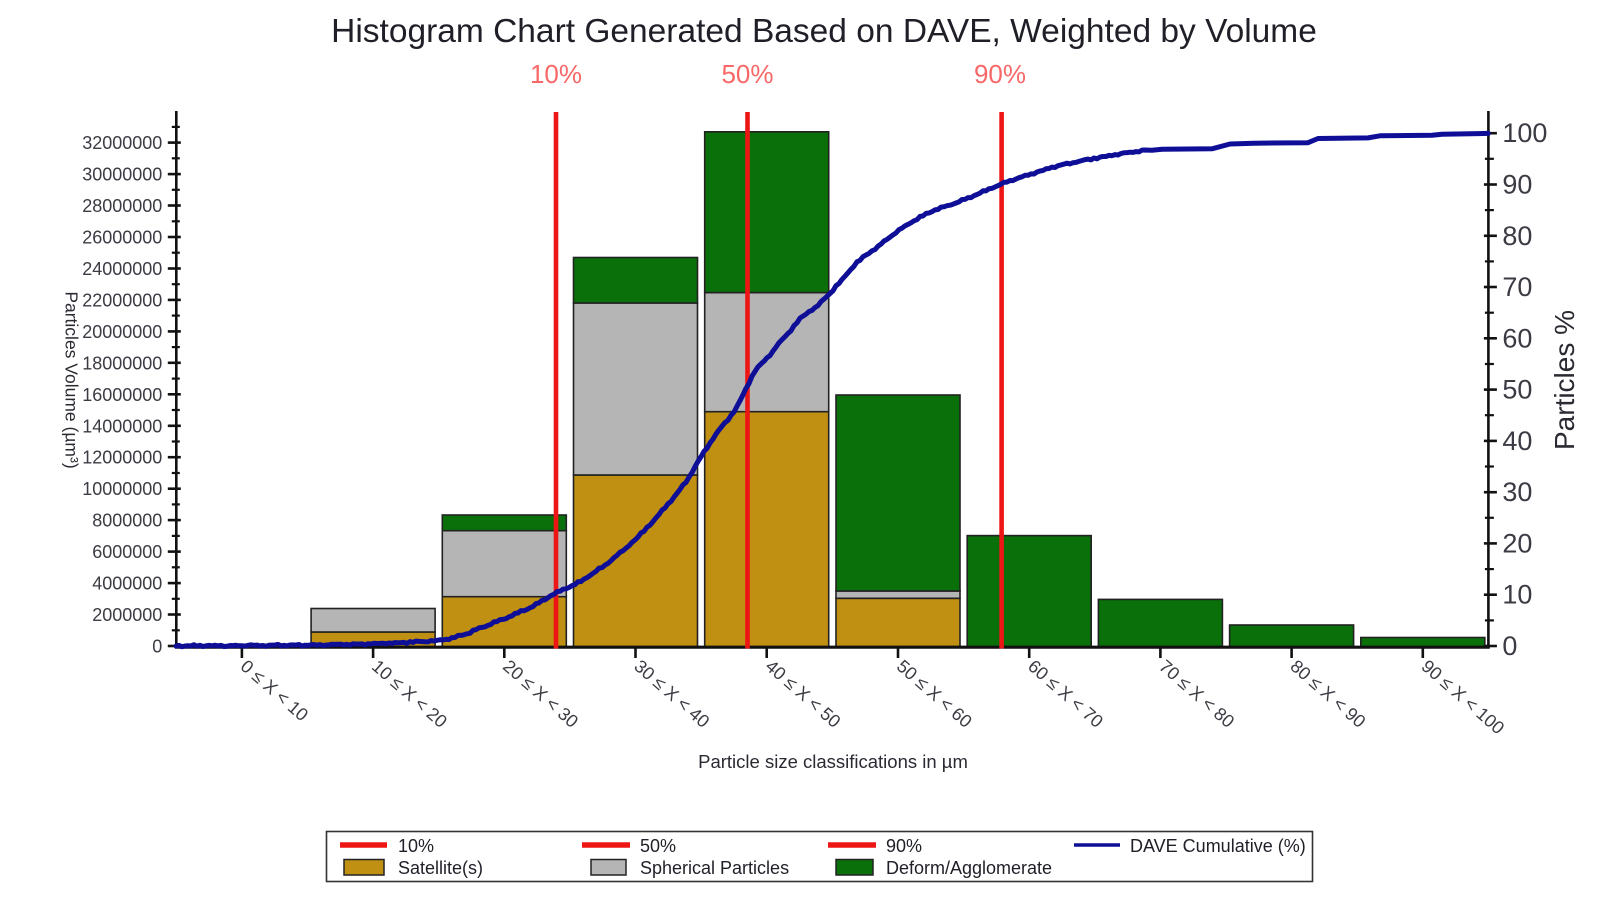  Describe the element at coordinates (1564, 380) in the screenshot. I see `svg-text: Particles %` at that location.